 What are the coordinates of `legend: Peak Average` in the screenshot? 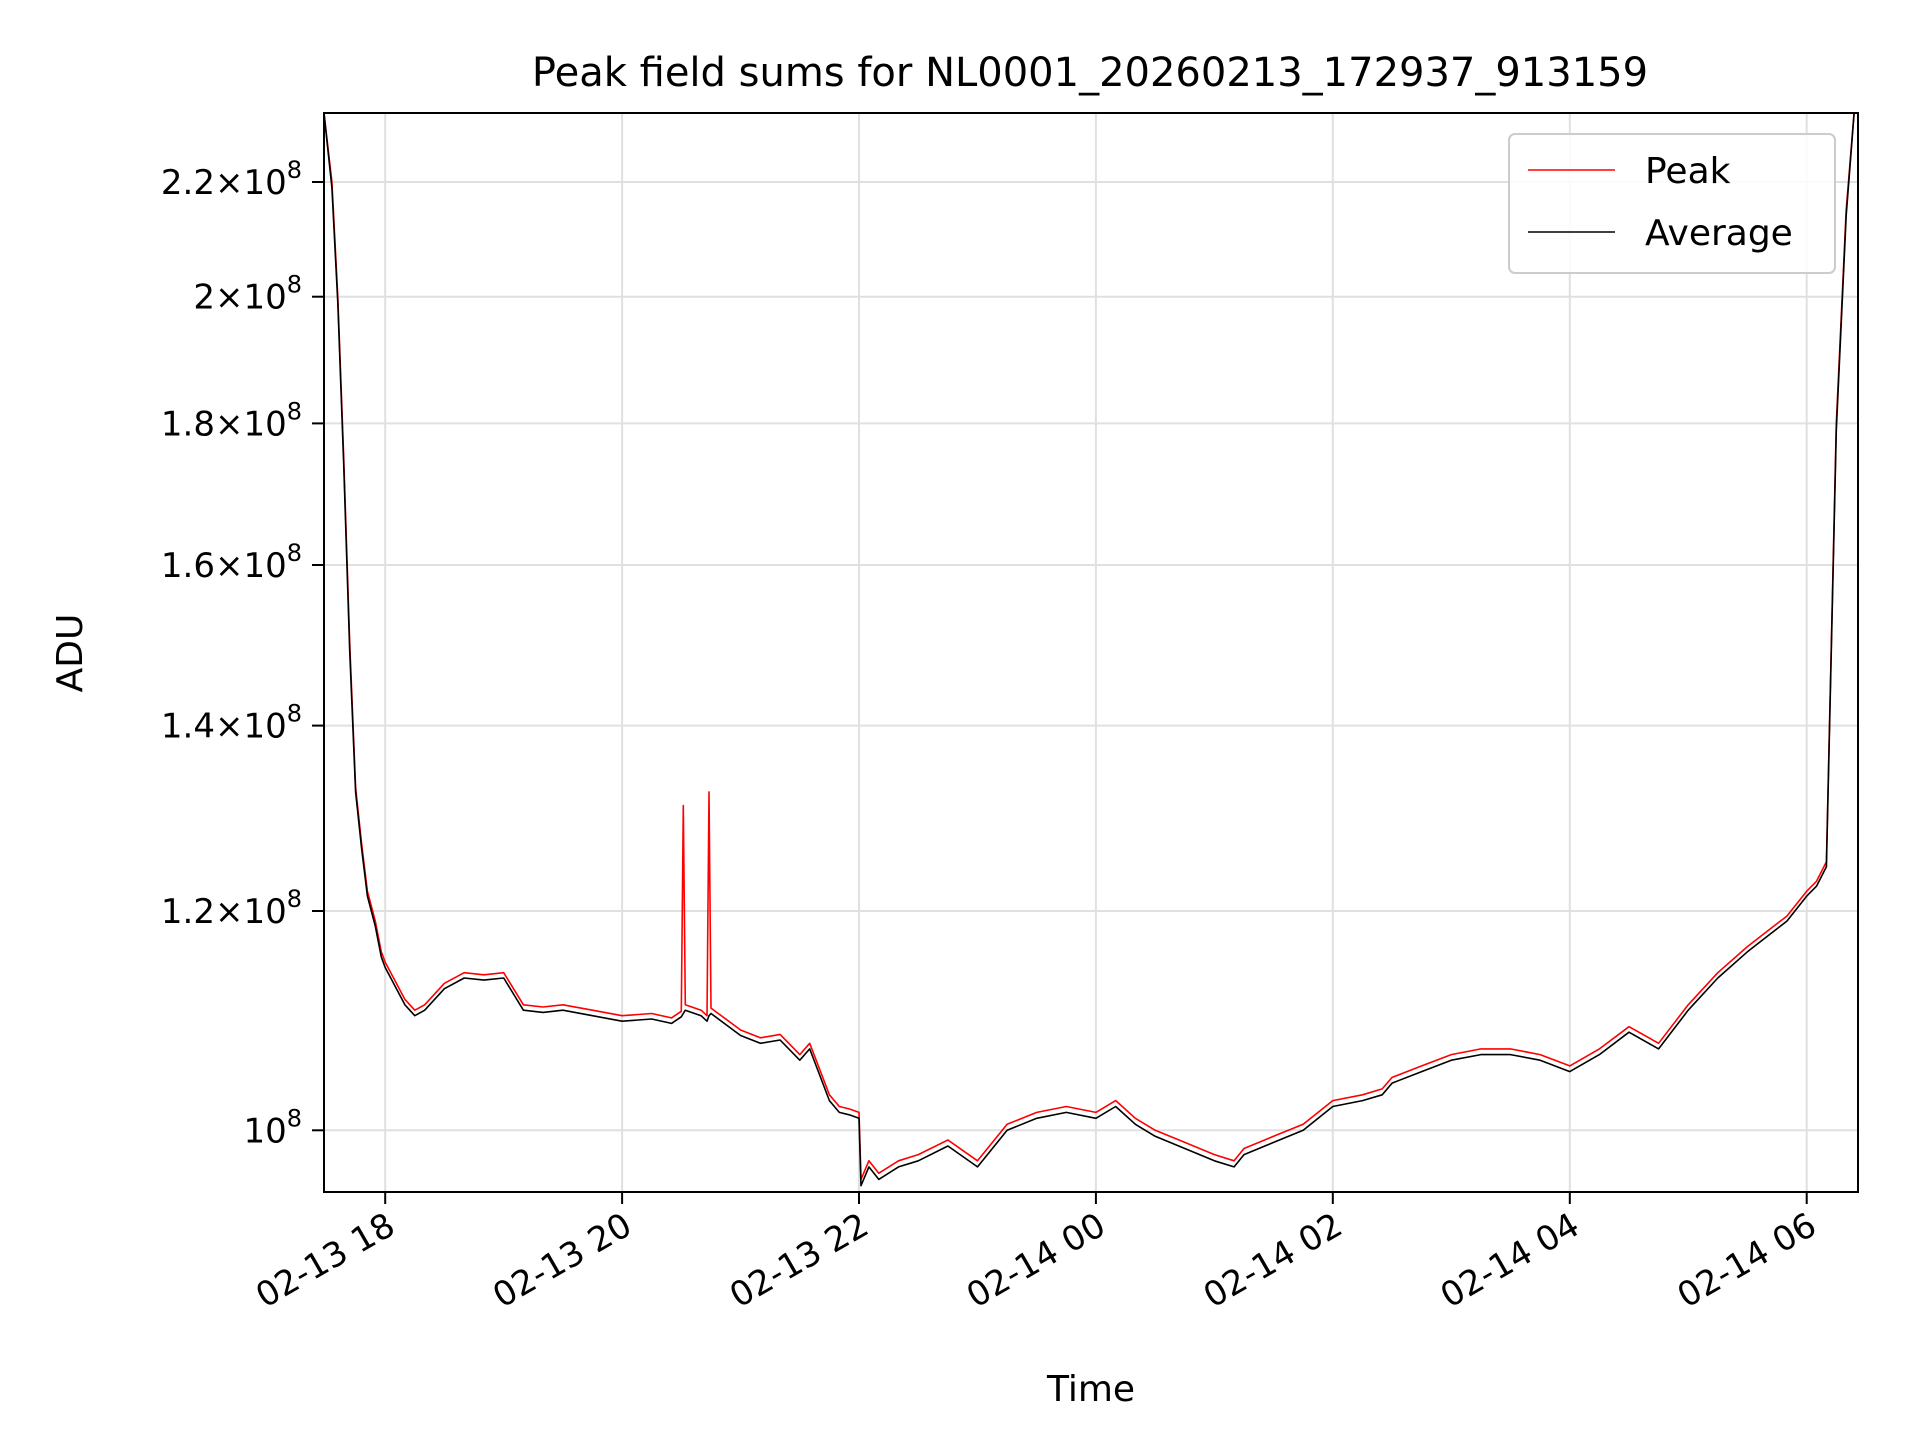 It's located at (1672, 203).